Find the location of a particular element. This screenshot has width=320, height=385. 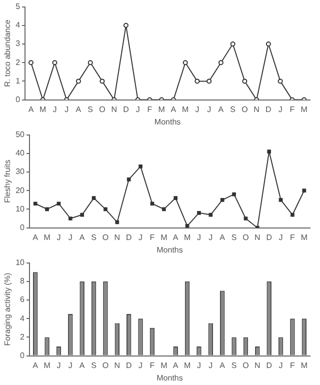

y-axis-title: Foraging activity (%) is located at coordinates (7, 309).